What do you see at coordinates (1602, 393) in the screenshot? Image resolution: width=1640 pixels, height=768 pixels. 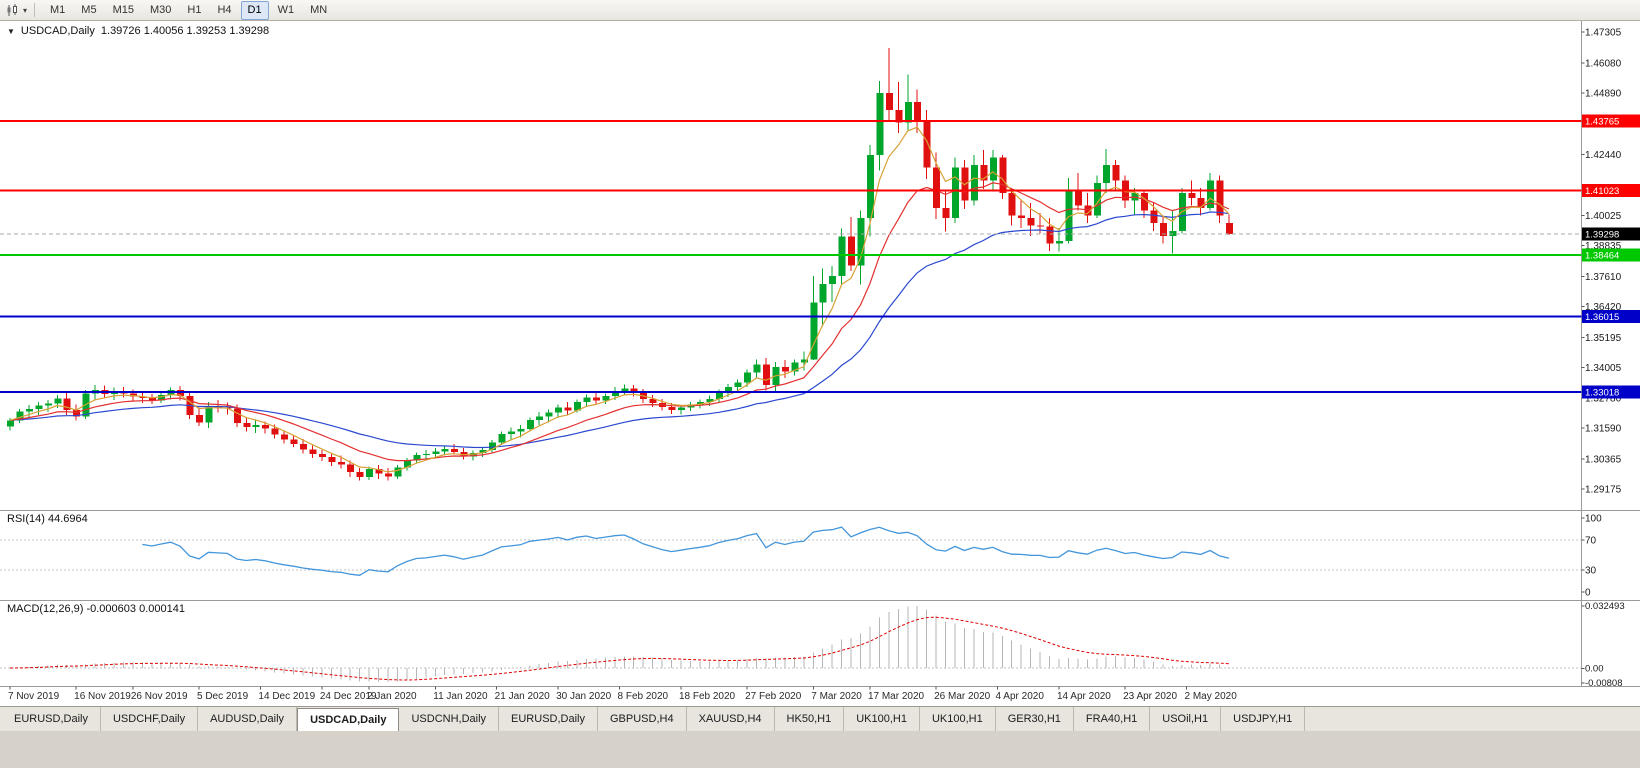 I see `svg-text: 1.33018` at bounding box center [1602, 393].